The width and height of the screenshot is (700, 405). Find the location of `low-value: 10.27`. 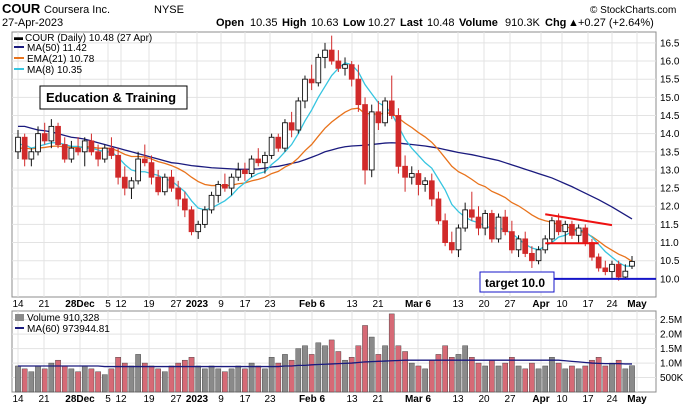

low-value: 10.27 is located at coordinates (382, 23).